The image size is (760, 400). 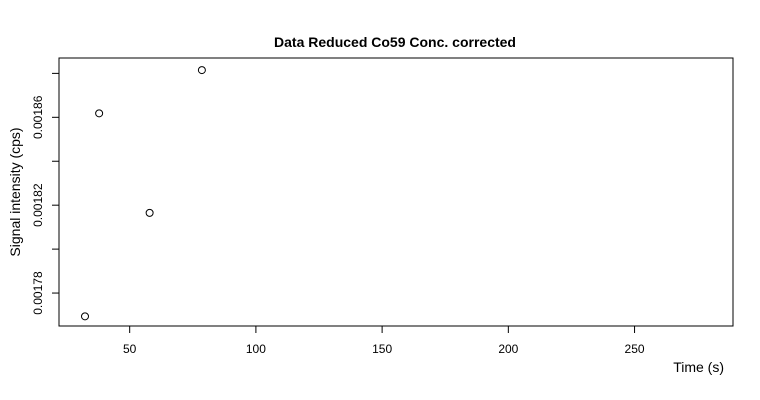 I want to click on data-points, so click(x=143, y=193).